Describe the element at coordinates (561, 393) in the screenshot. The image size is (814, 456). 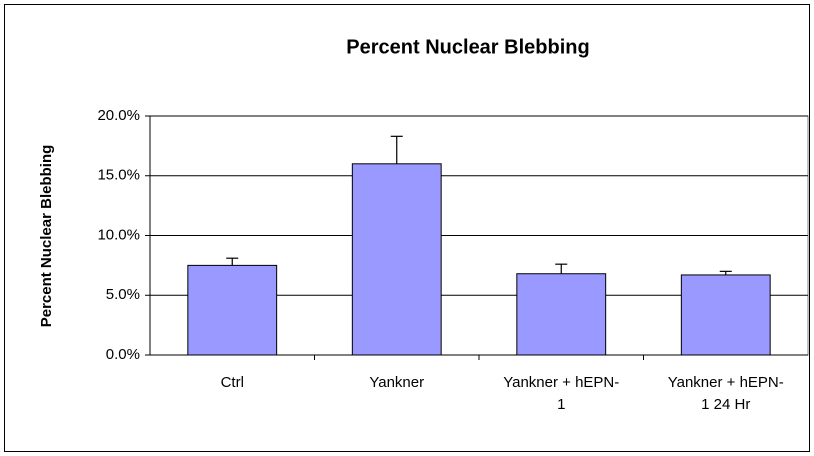
I see `x-tick-label: Yankner + hEPN-1` at that location.